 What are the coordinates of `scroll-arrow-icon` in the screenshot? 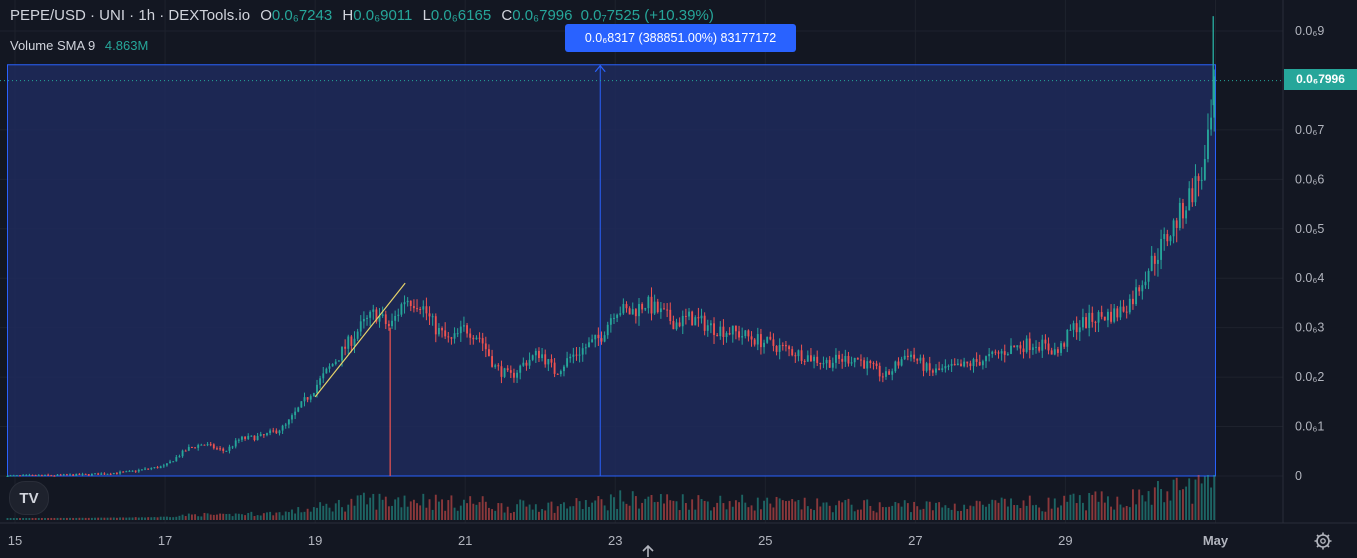 It's located at (648, 551).